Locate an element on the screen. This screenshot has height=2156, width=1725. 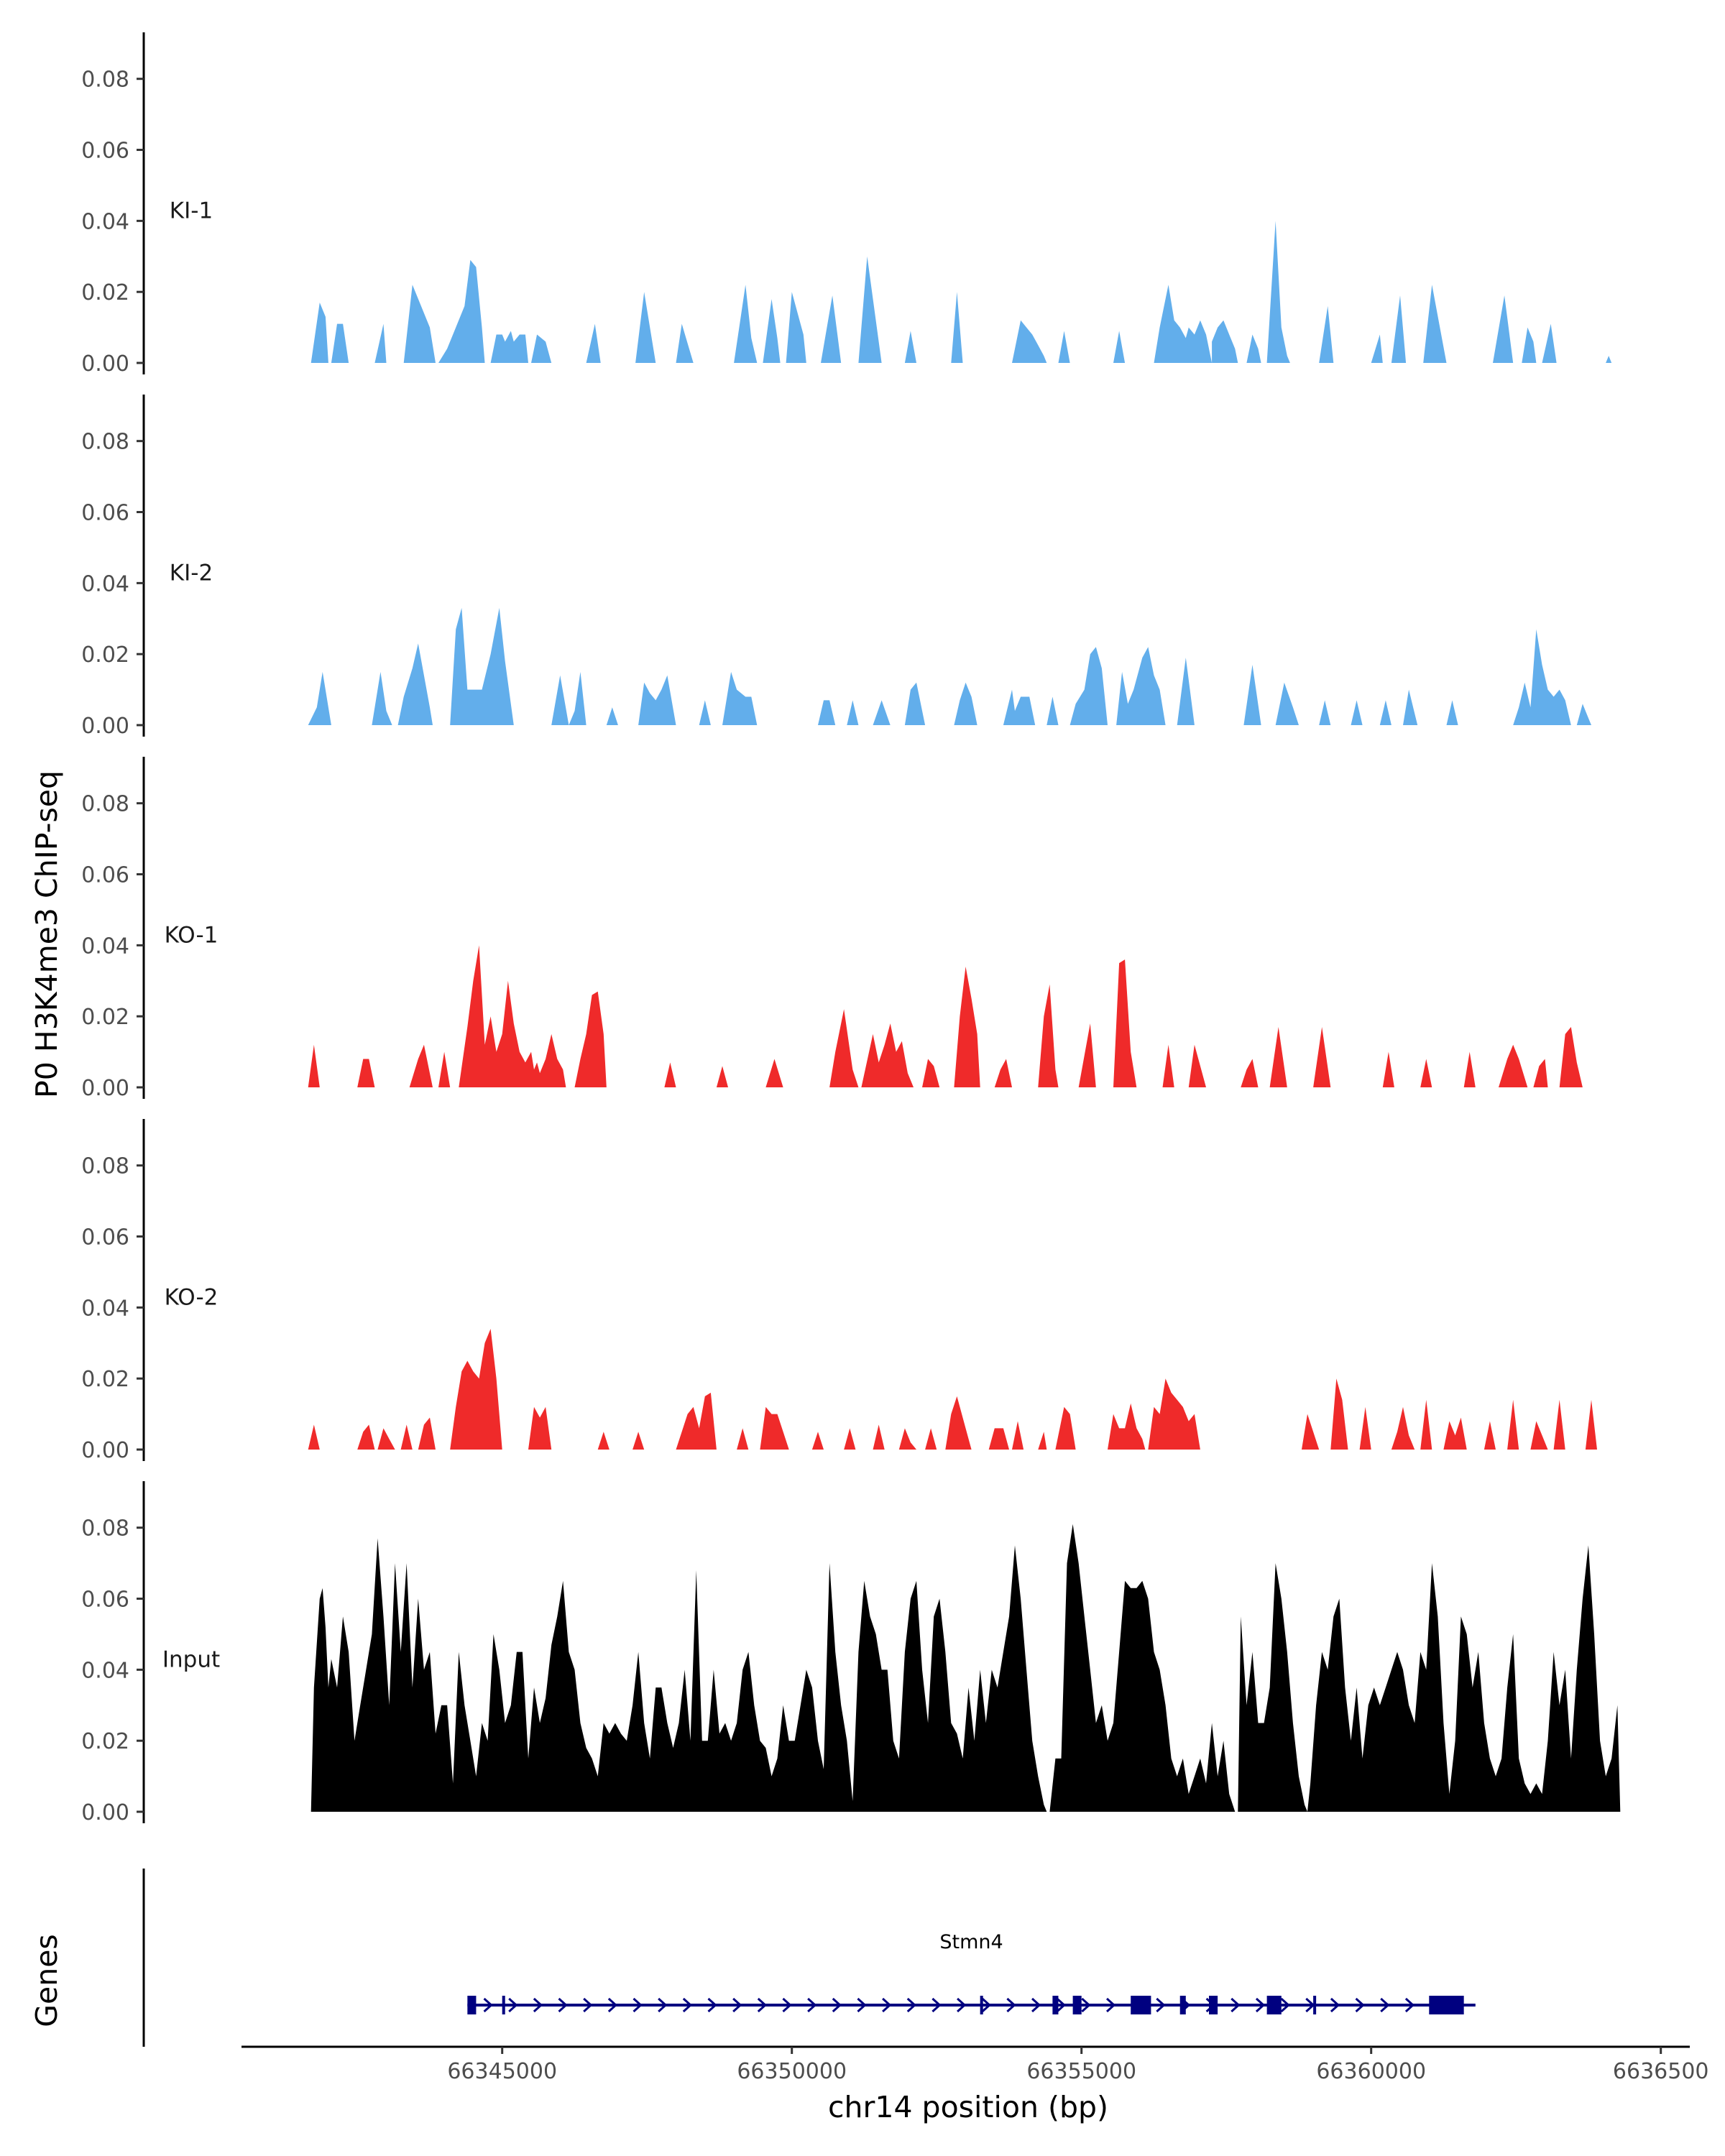
track-ki-2: 0.00 0.02 0.04 0.06 0.08 KI-2 is located at coordinates (836, 567).